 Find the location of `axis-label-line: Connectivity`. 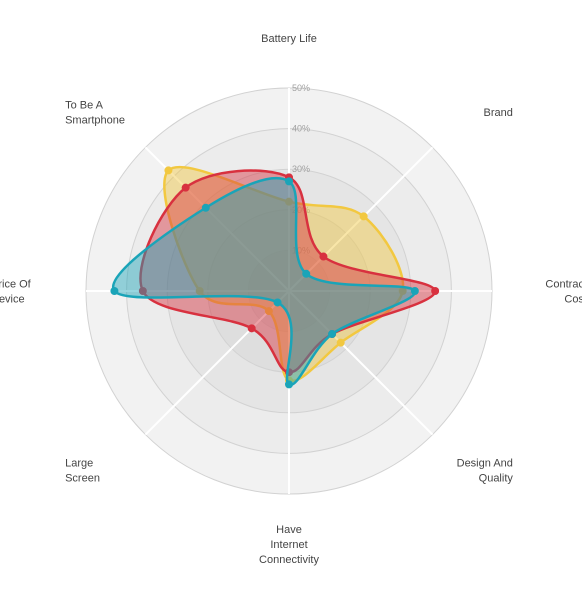

axis-label-line: Connectivity is located at coordinates (289, 560).